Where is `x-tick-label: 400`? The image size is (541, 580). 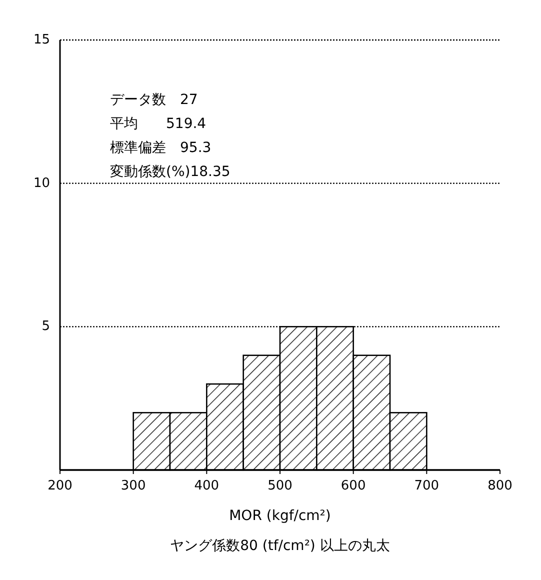
x-tick-label: 400 is located at coordinates (207, 486).